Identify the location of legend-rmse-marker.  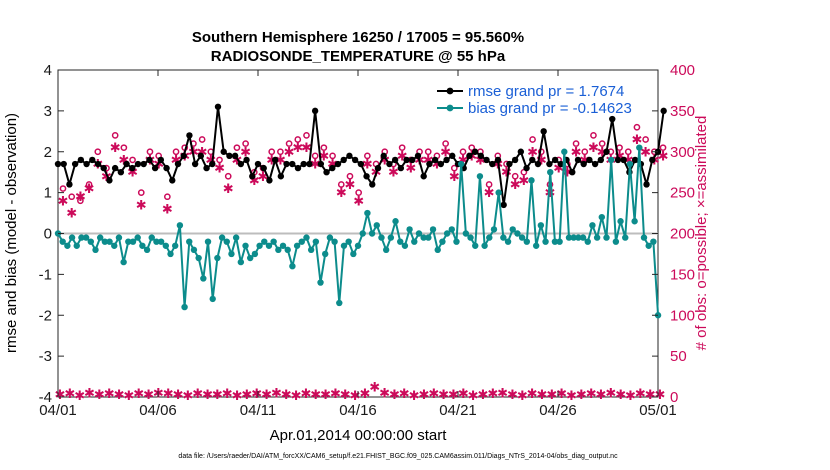
(450, 91).